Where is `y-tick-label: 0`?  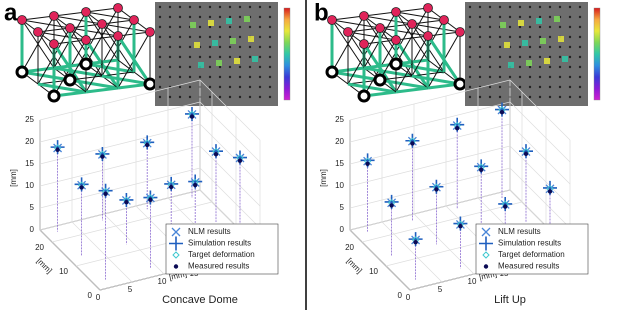 y-tick-label: 0 is located at coordinates (90, 295).